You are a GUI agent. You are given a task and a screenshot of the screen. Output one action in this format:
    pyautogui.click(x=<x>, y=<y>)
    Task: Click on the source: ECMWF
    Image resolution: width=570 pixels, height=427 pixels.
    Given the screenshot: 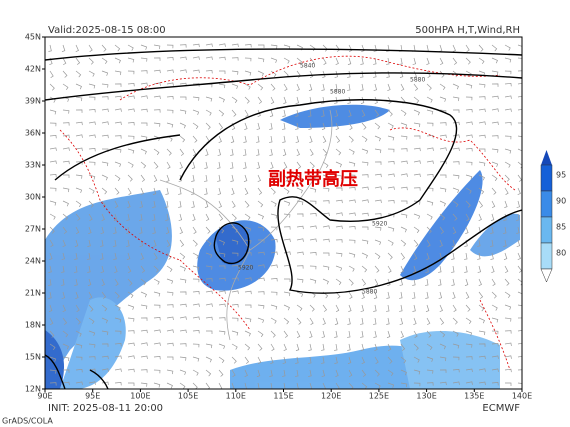 What is the action you would take?
    pyautogui.click(x=501, y=408)
    